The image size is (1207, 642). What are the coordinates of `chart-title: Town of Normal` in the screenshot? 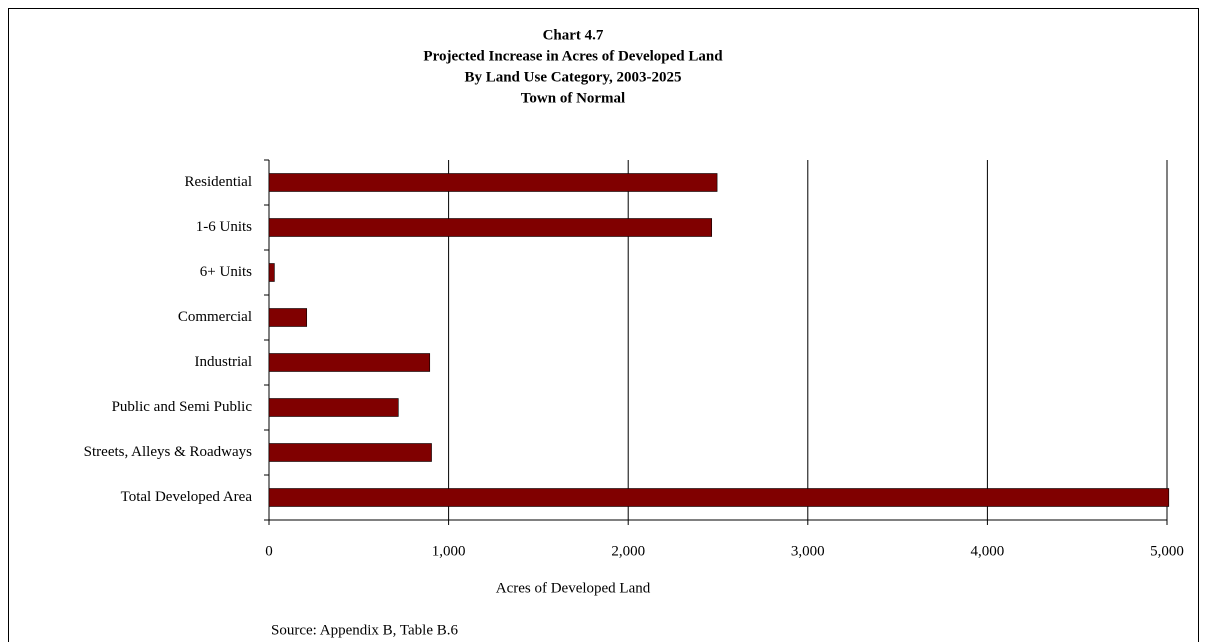 It's located at (573, 98).